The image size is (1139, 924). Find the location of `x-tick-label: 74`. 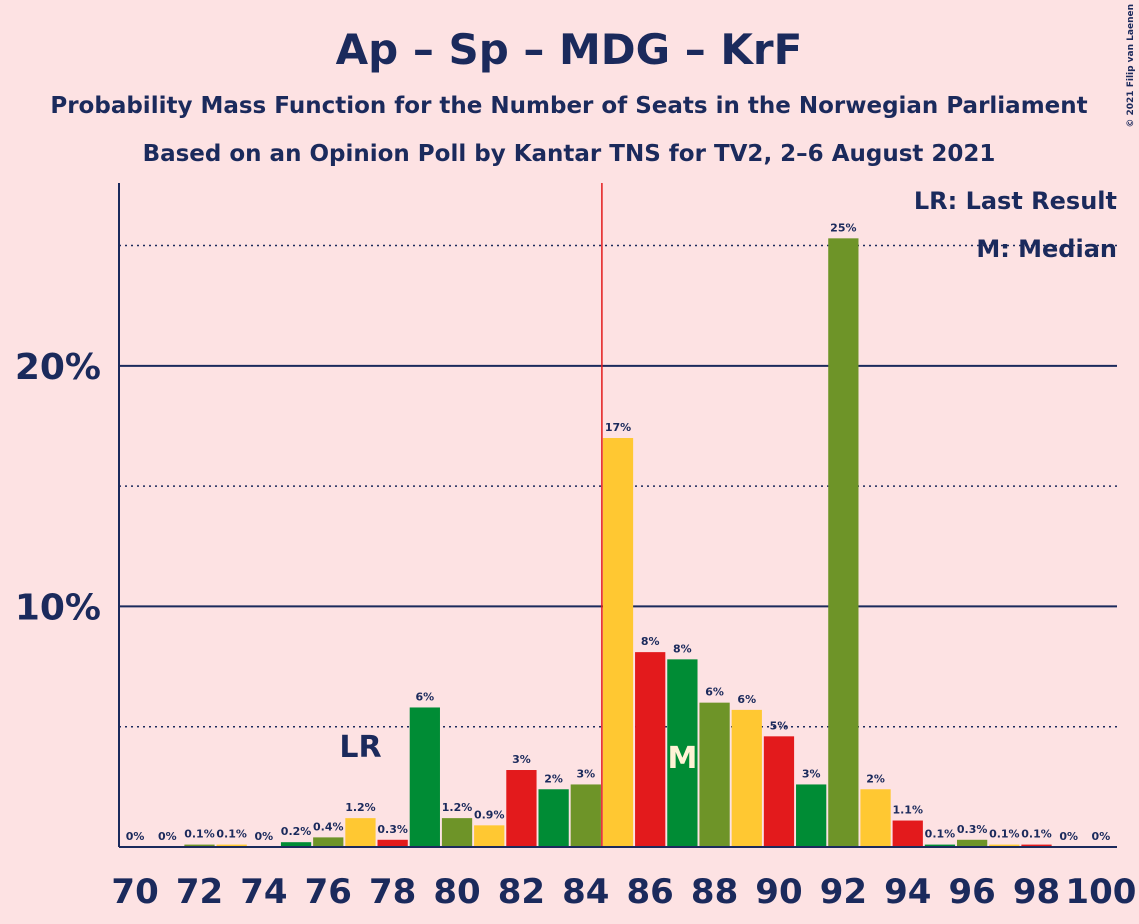

x-tick-label: 74 is located at coordinates (263, 892).